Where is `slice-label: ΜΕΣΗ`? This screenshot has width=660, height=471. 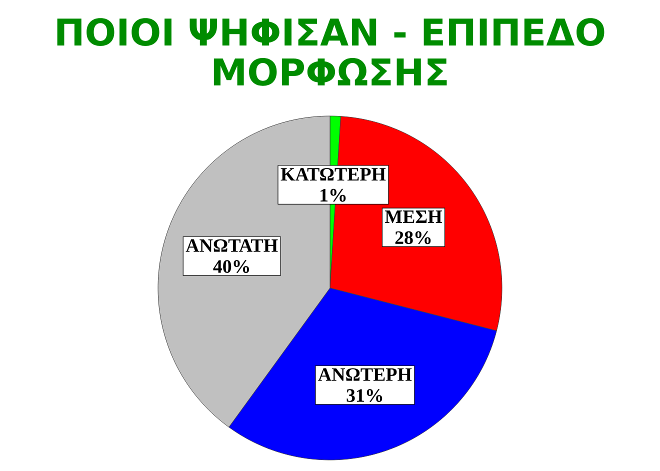
slice-label: ΜΕΣΗ is located at coordinates (413, 216).